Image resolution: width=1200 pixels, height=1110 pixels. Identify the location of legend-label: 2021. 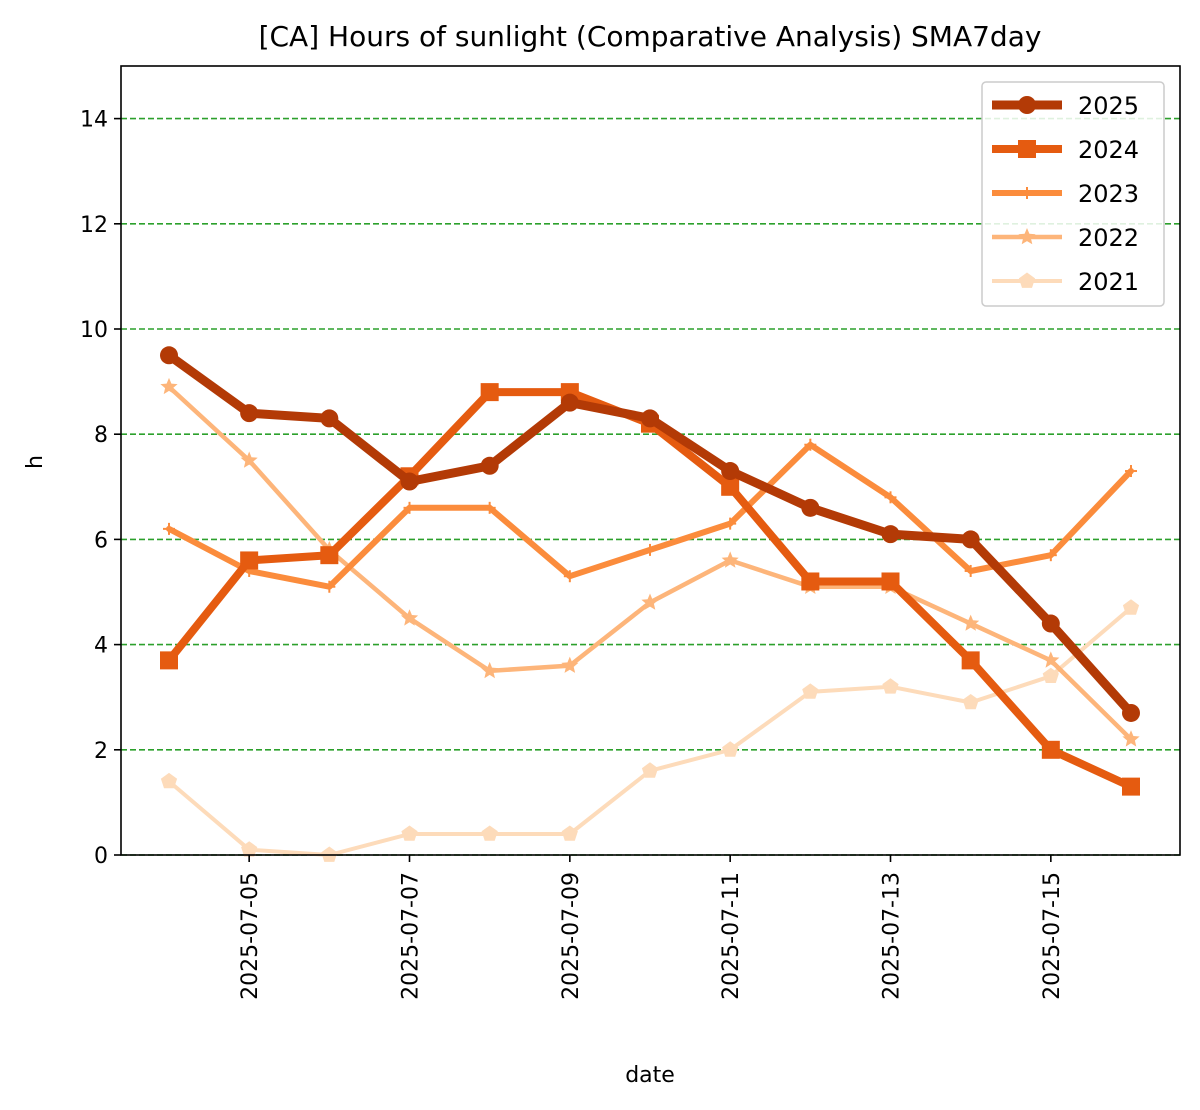
(1108, 282).